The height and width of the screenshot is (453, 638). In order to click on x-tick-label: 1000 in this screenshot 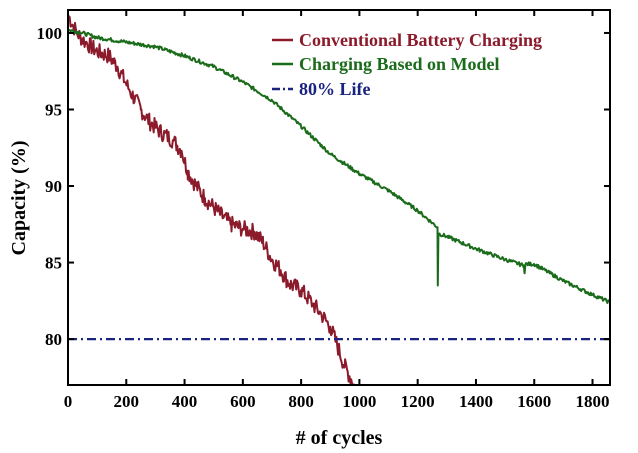, I will do `click(359, 401)`.